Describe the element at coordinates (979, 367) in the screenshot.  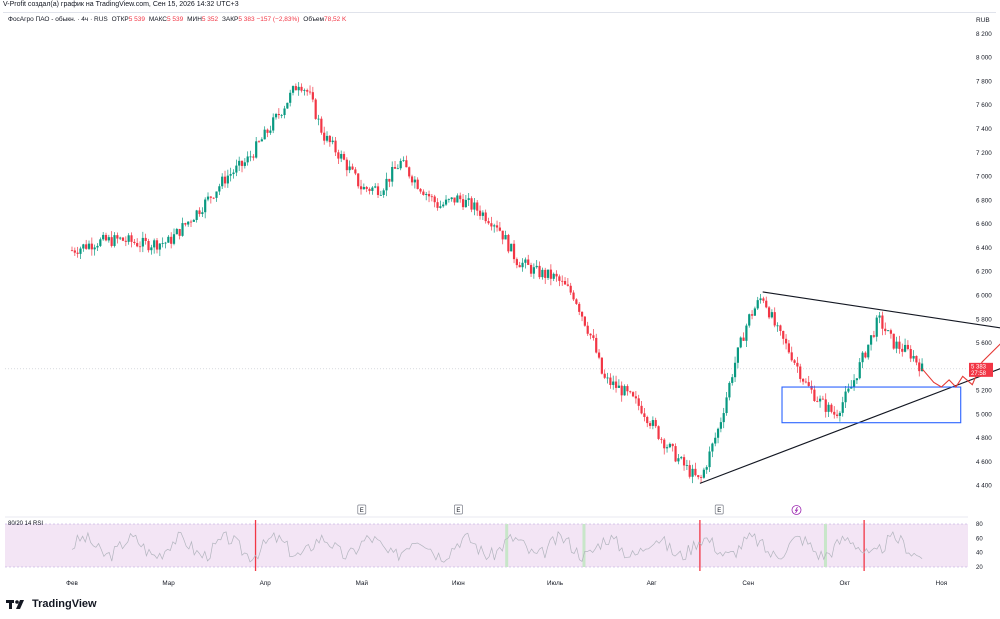
I see `last-price-label: 5 383` at that location.